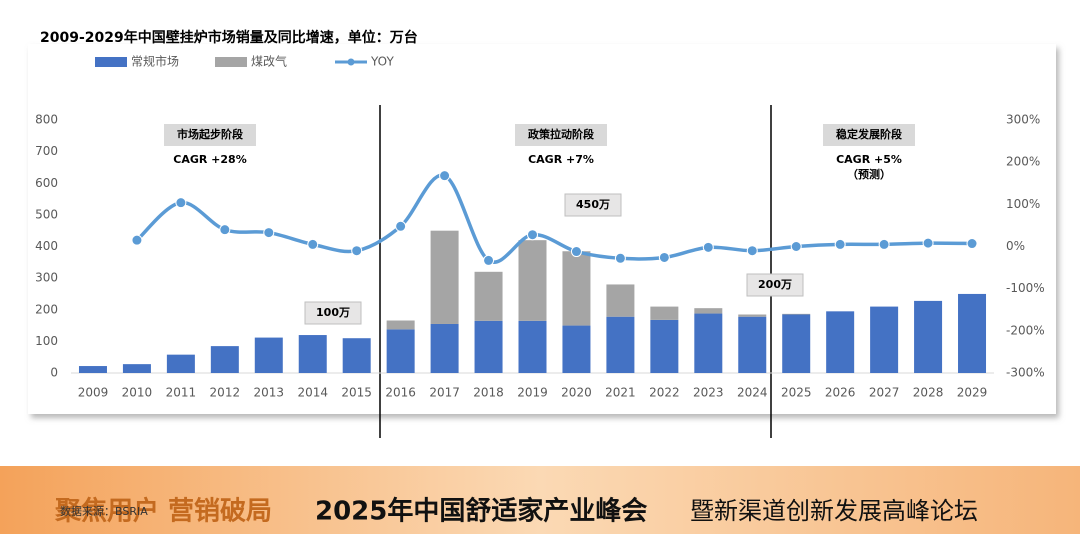 The width and height of the screenshot is (1080, 534). I want to click on annotation: （预测）, so click(869, 174).